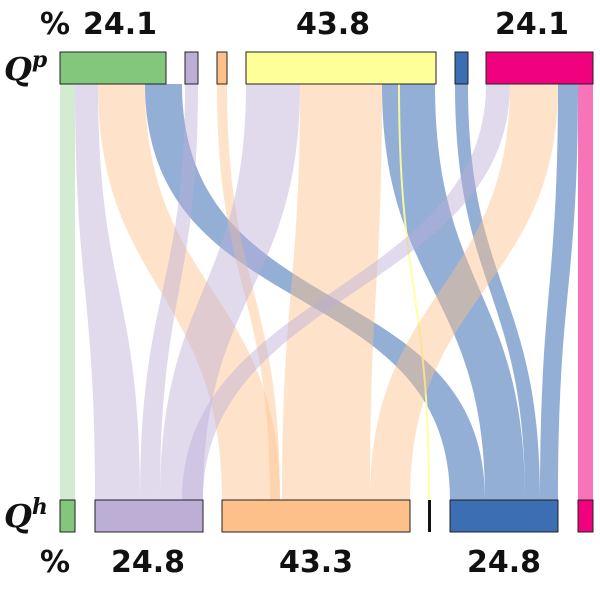  Describe the element at coordinates (55, 562) in the screenshot. I see `bottom-percent-sign: %` at that location.